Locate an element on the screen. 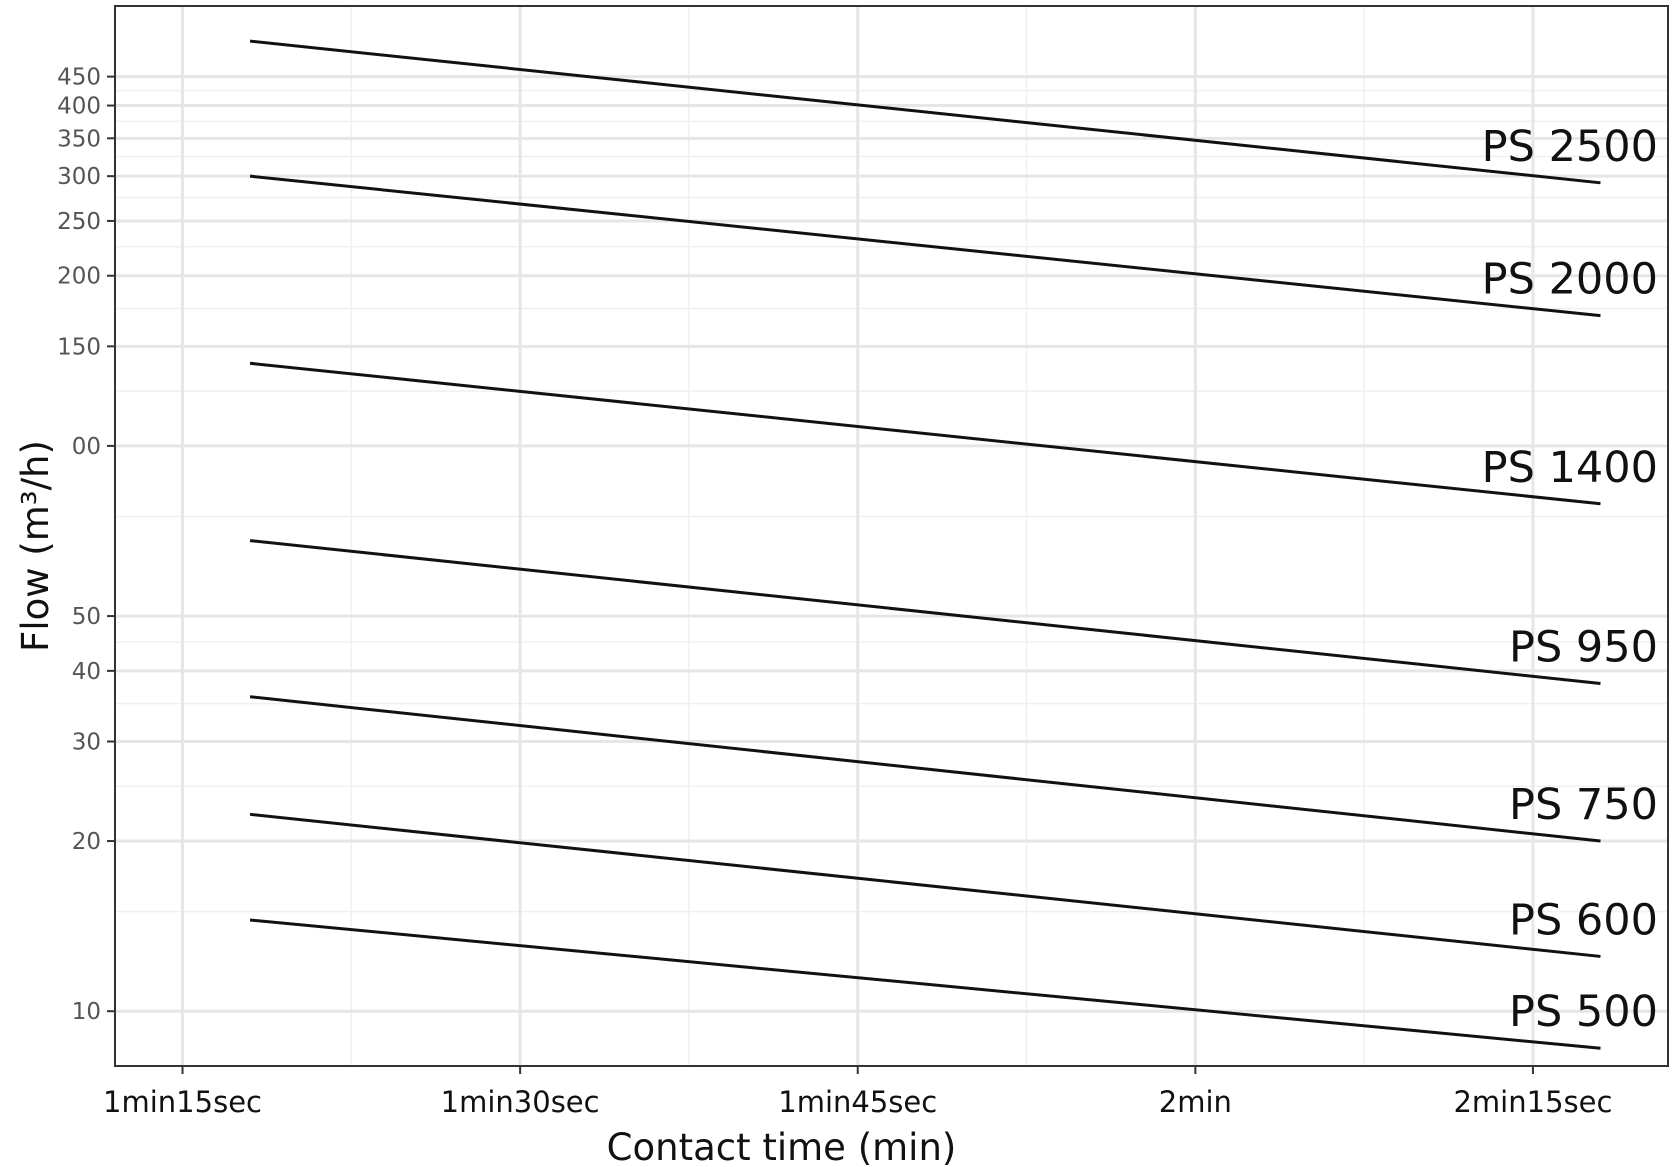  x-tick-label: 2min15sec is located at coordinates (1532, 1102).